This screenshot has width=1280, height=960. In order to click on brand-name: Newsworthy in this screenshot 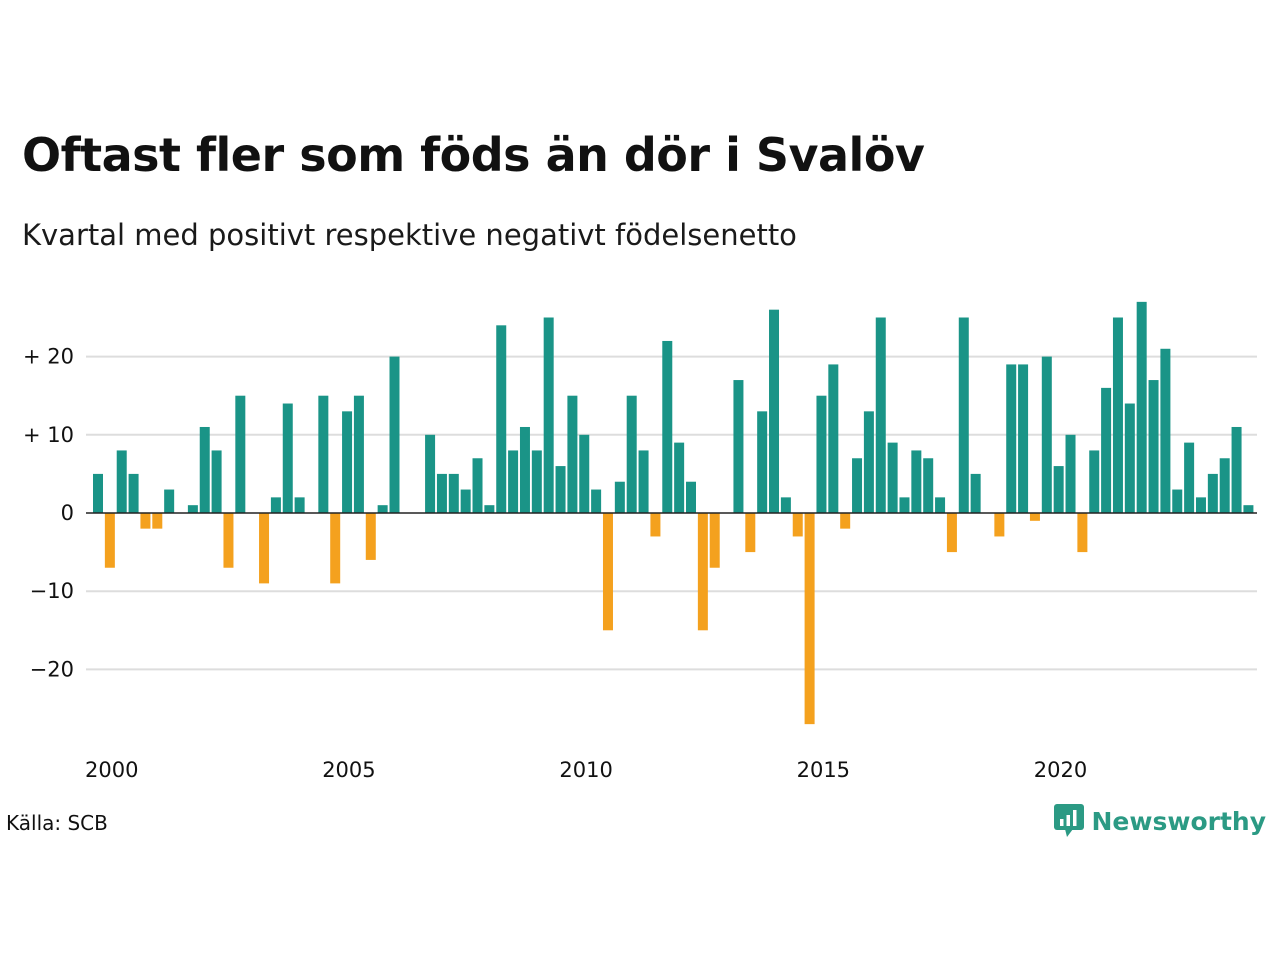, I will do `click(1179, 821)`.